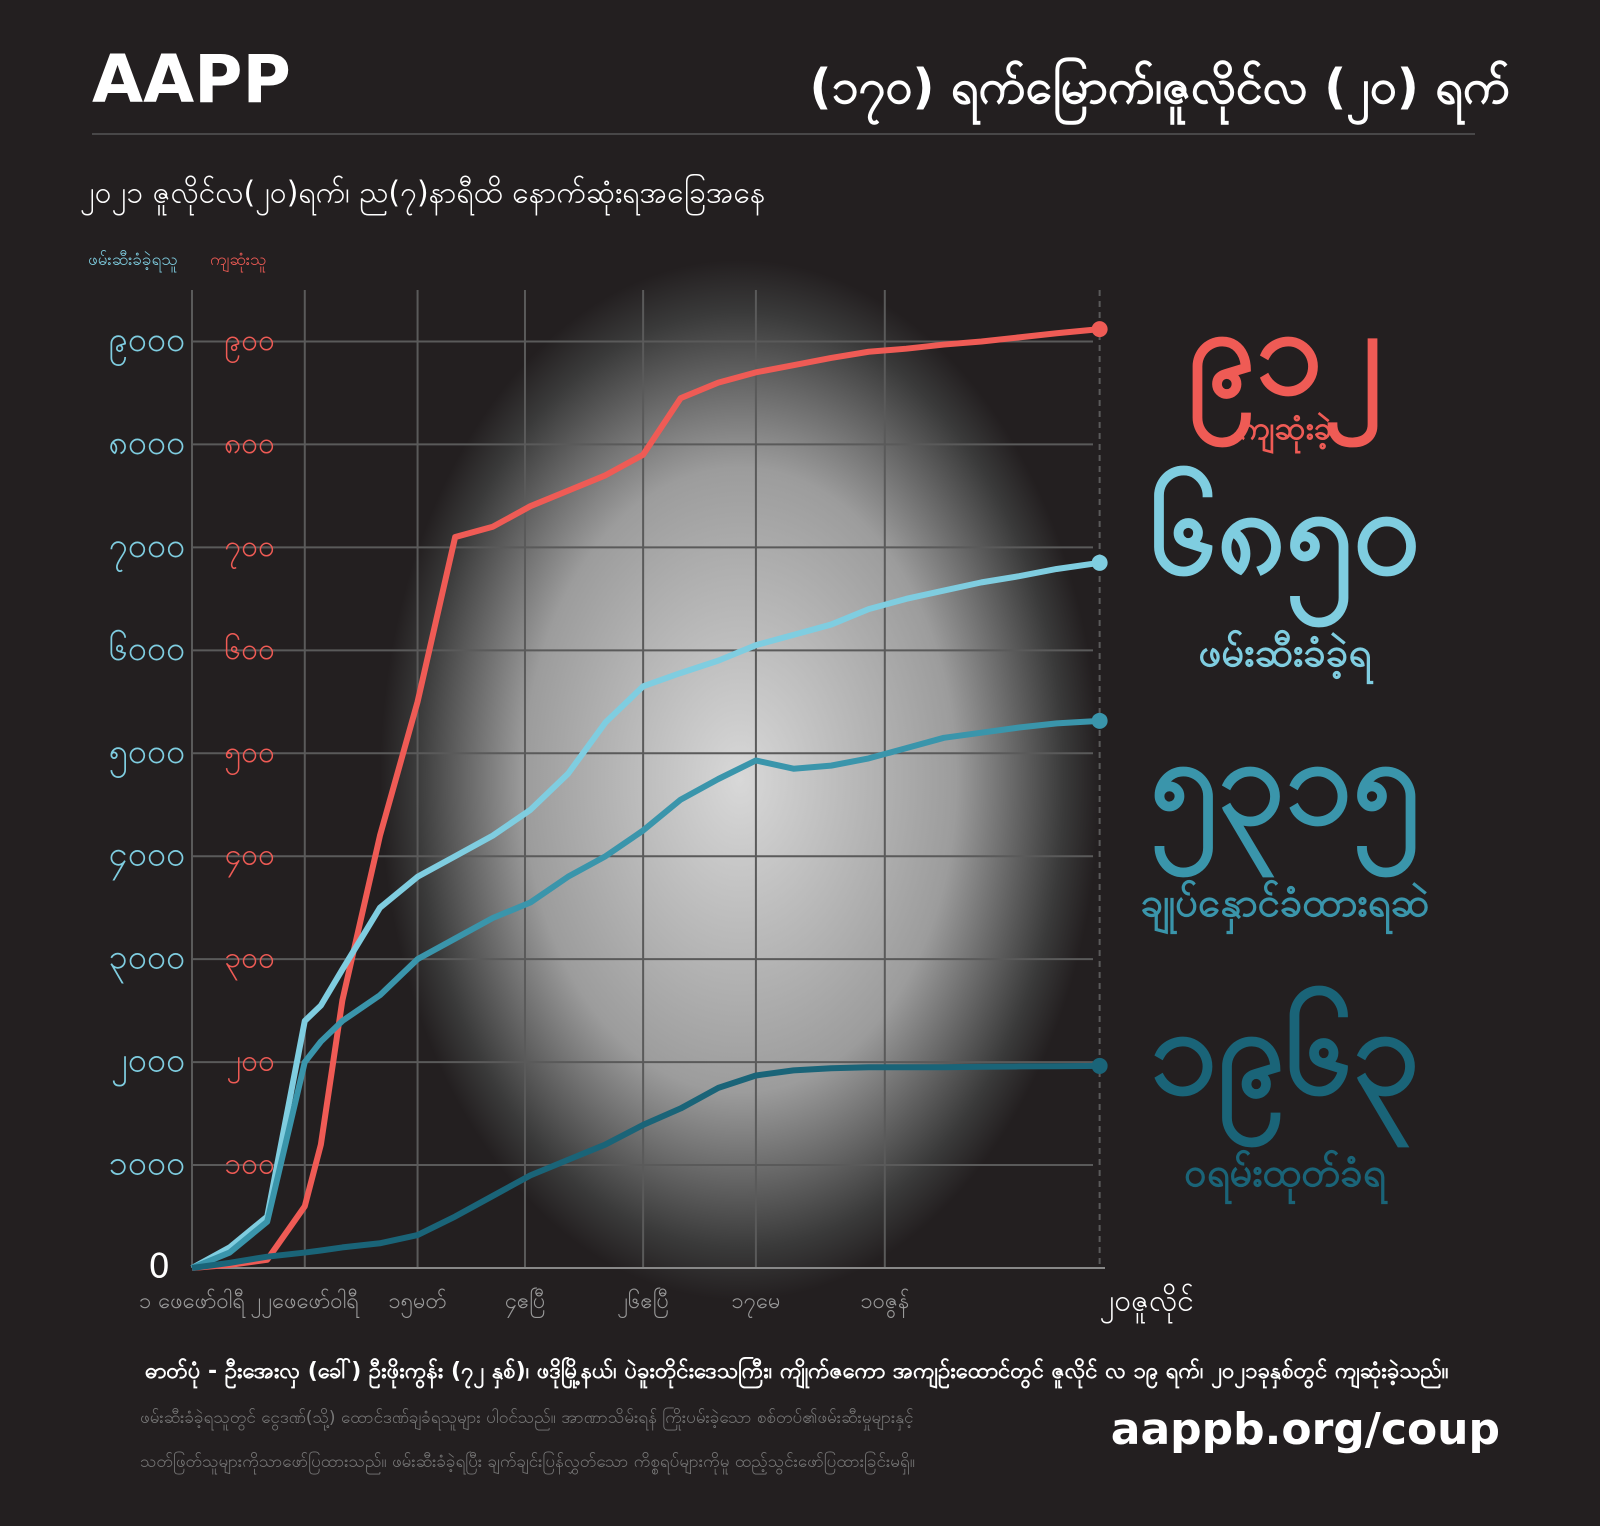  What do you see at coordinates (148, 1064) in the screenshot?
I see `y-tick-label: ၂၀၀၀` at bounding box center [148, 1064].